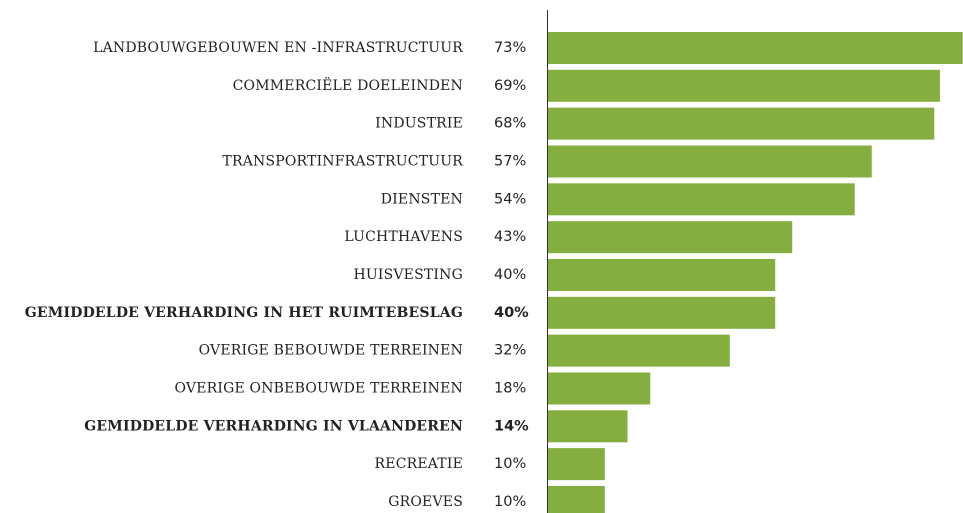 The image size is (963, 513). Describe the element at coordinates (419, 464) in the screenshot. I see `category-label: RECREATIE` at that location.